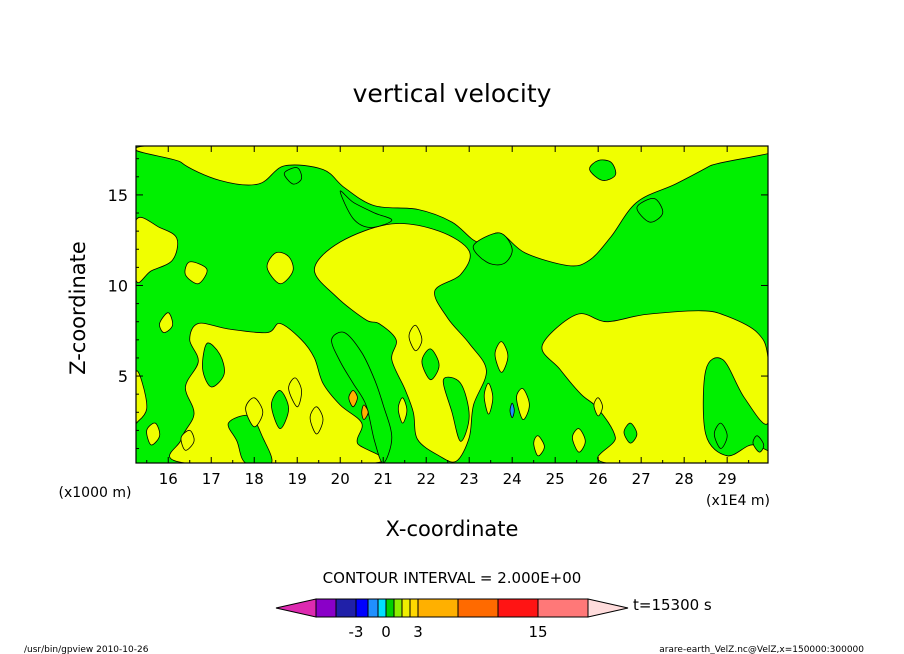 Image resolution: width=904 pixels, height=654 pixels. I want to click on x-axis-label: X-coordinate, so click(452, 529).